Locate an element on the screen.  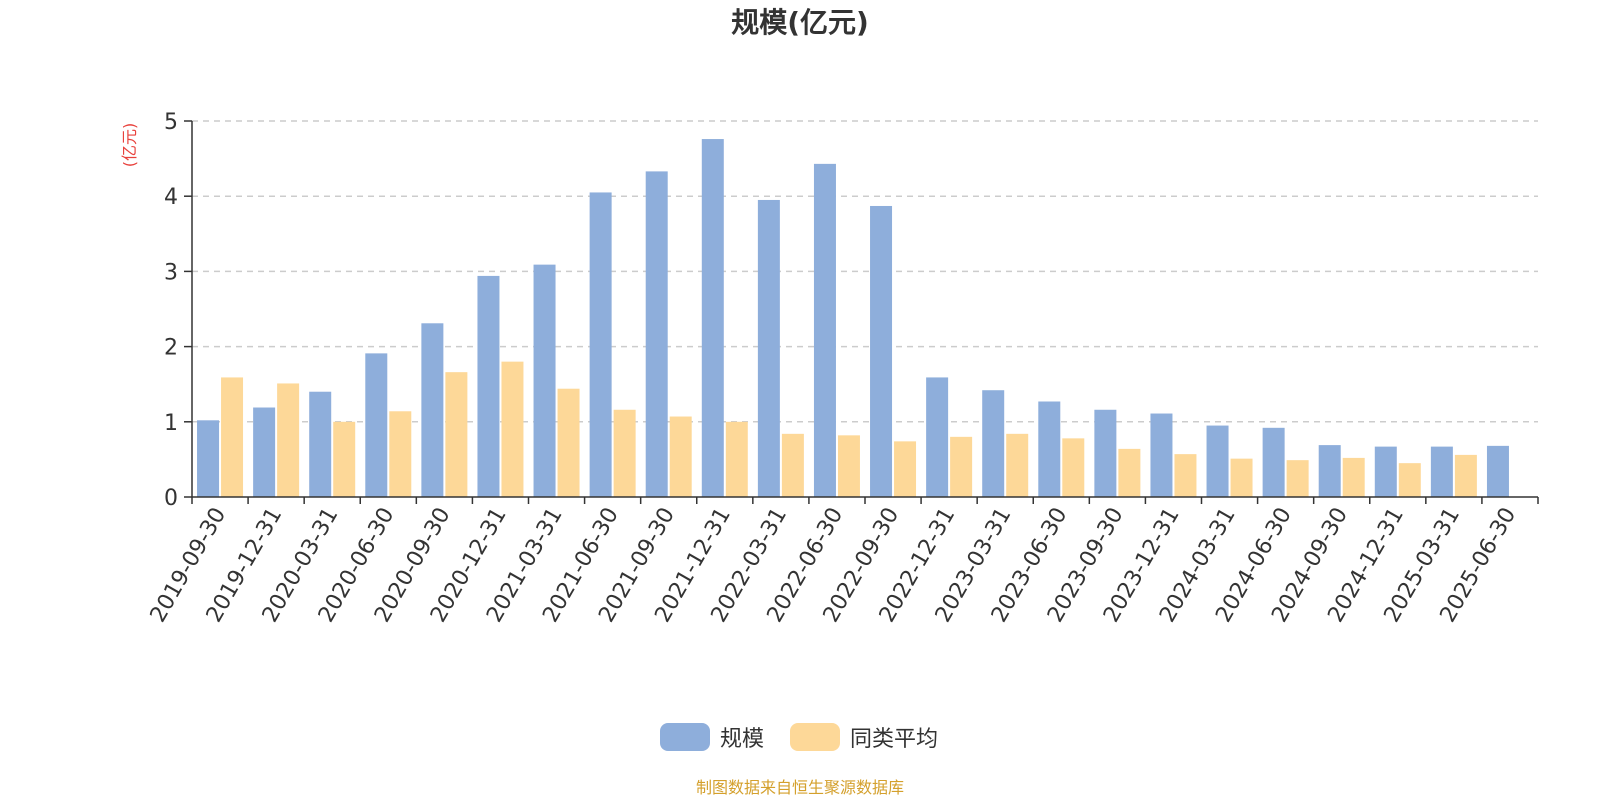
legend-label: 同类平均 is located at coordinates (894, 739).